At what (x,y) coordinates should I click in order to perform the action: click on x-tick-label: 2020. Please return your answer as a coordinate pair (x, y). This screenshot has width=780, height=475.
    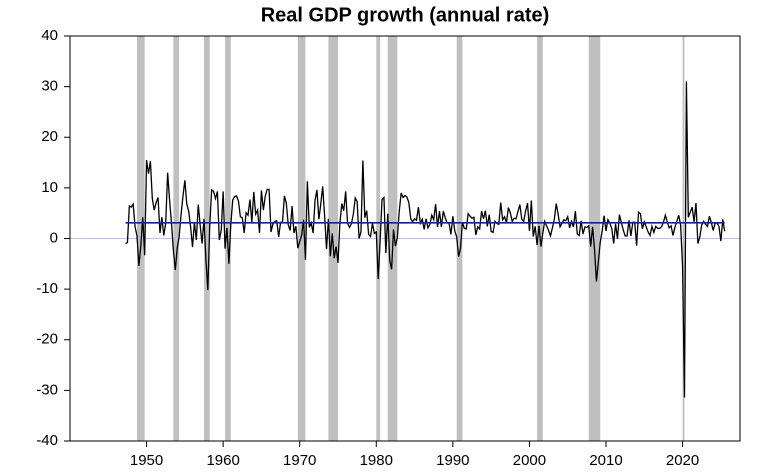
    Looking at the image, I should click on (682, 460).